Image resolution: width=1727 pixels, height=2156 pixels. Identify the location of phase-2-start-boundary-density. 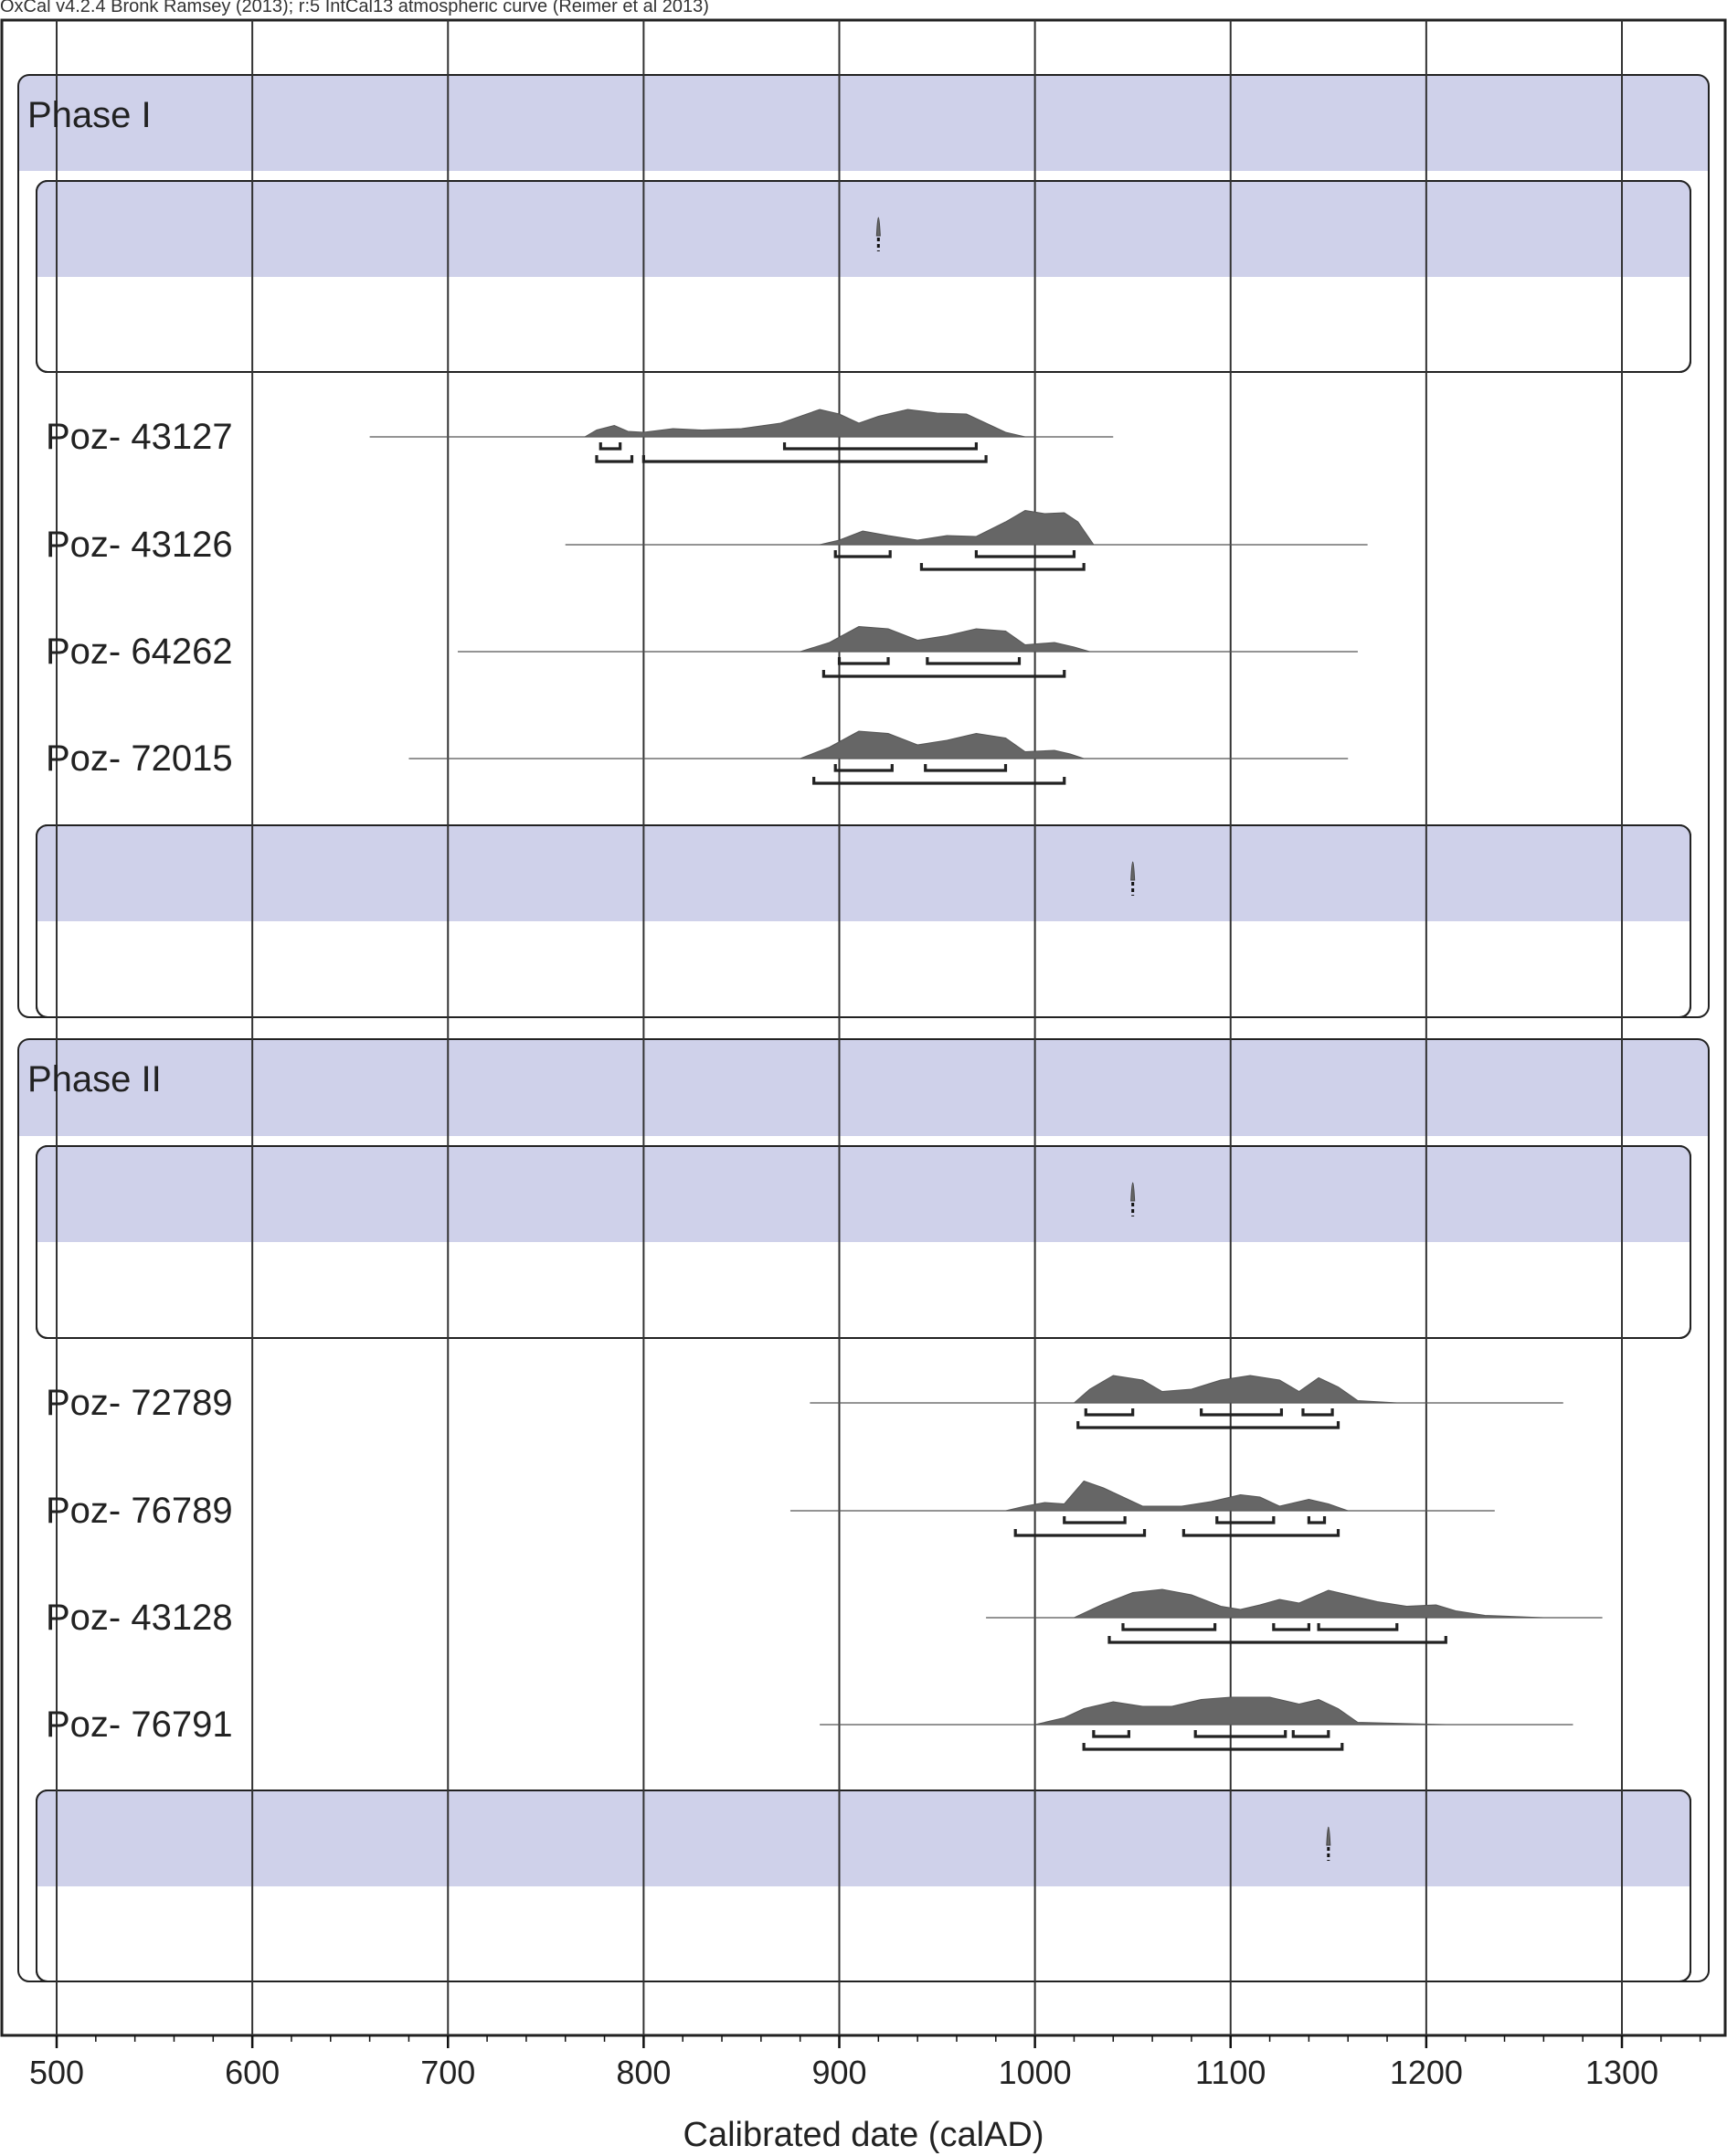
(1133, 1192).